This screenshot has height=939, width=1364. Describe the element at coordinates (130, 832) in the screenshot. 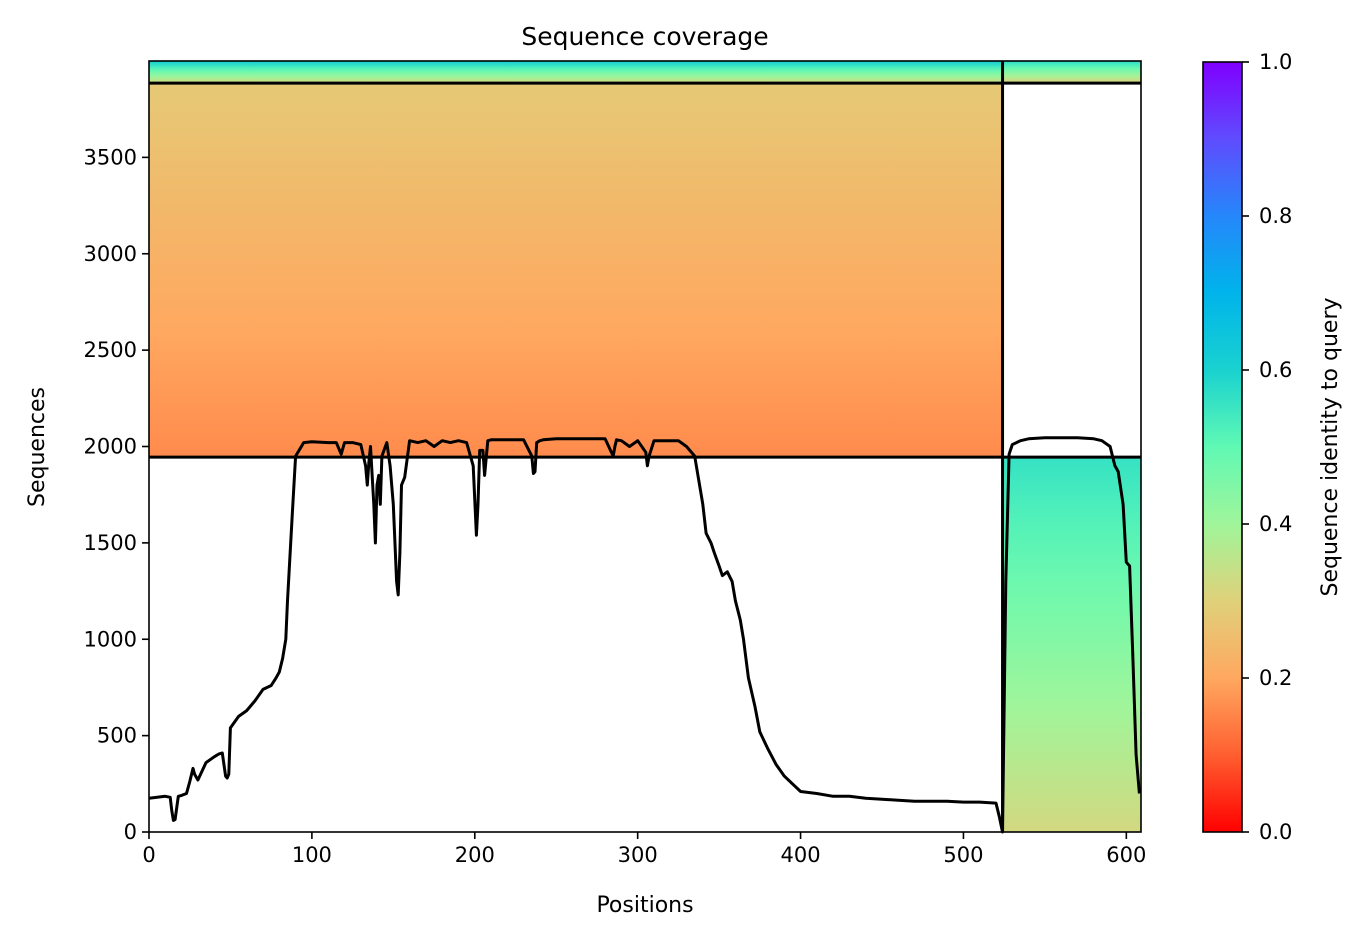

I see `y-tick-label: 0` at that location.